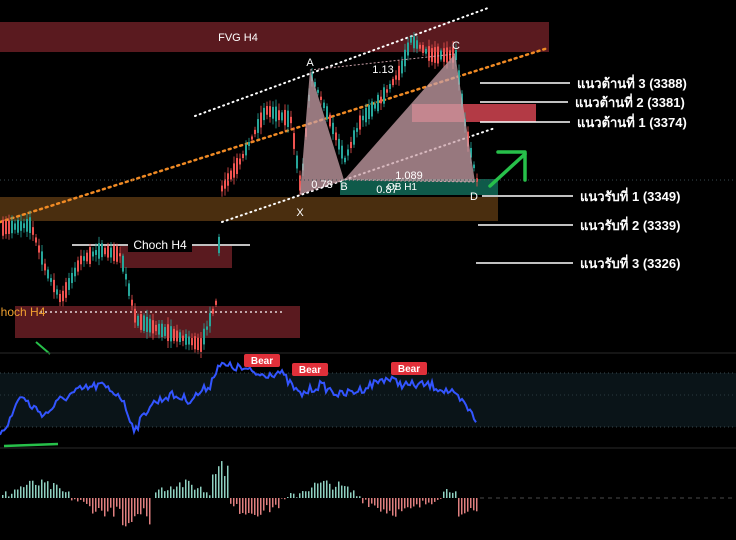 This screenshot has width=736, height=540. What do you see at coordinates (310, 63) in the screenshot?
I see `point-a-label: A` at bounding box center [310, 63].